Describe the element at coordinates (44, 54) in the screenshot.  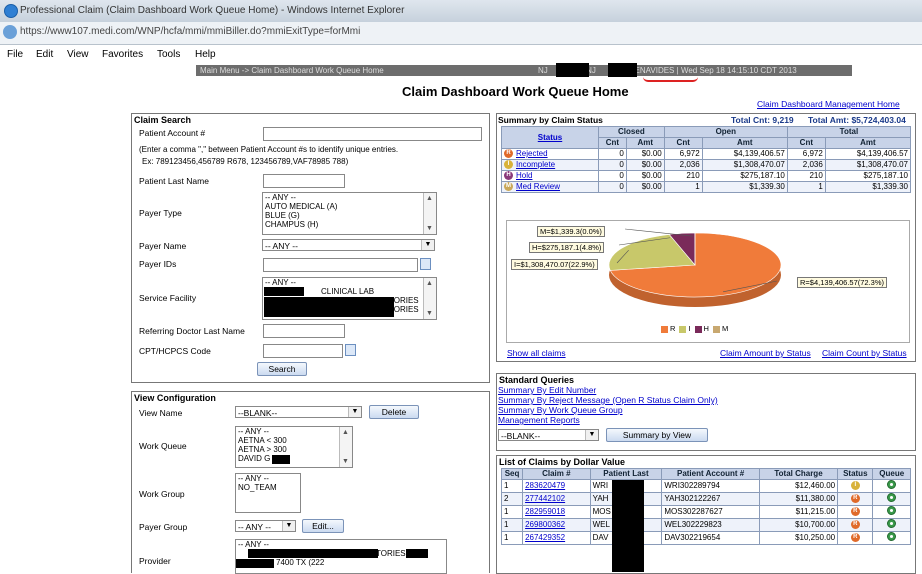
I see `menu-edit: Edit` at that location.